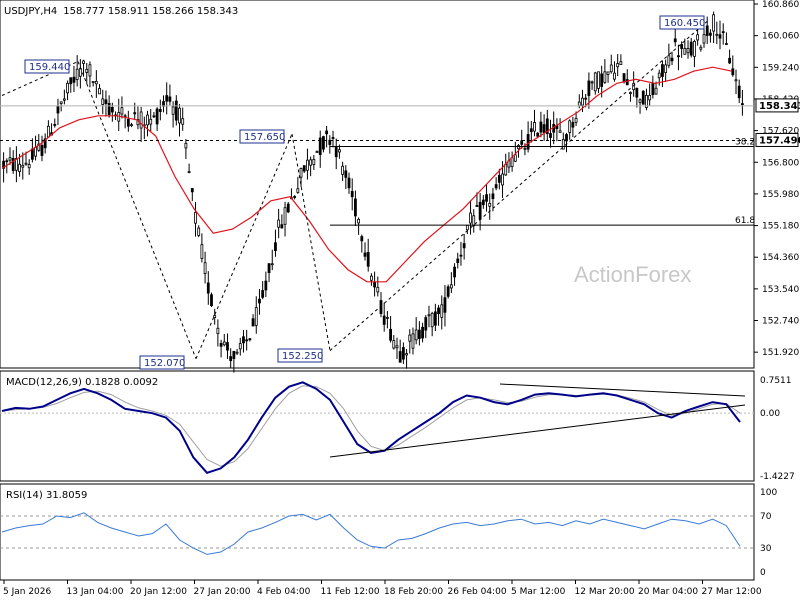 This screenshot has height=600, width=800. I want to click on fib-level-label: 61.8, so click(745, 221).